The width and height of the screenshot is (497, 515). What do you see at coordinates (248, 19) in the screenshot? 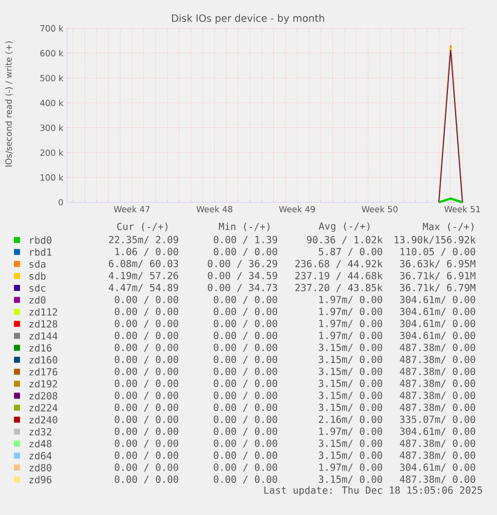
I see `chart-title: Disk IOs per device - by month` at bounding box center [248, 19].